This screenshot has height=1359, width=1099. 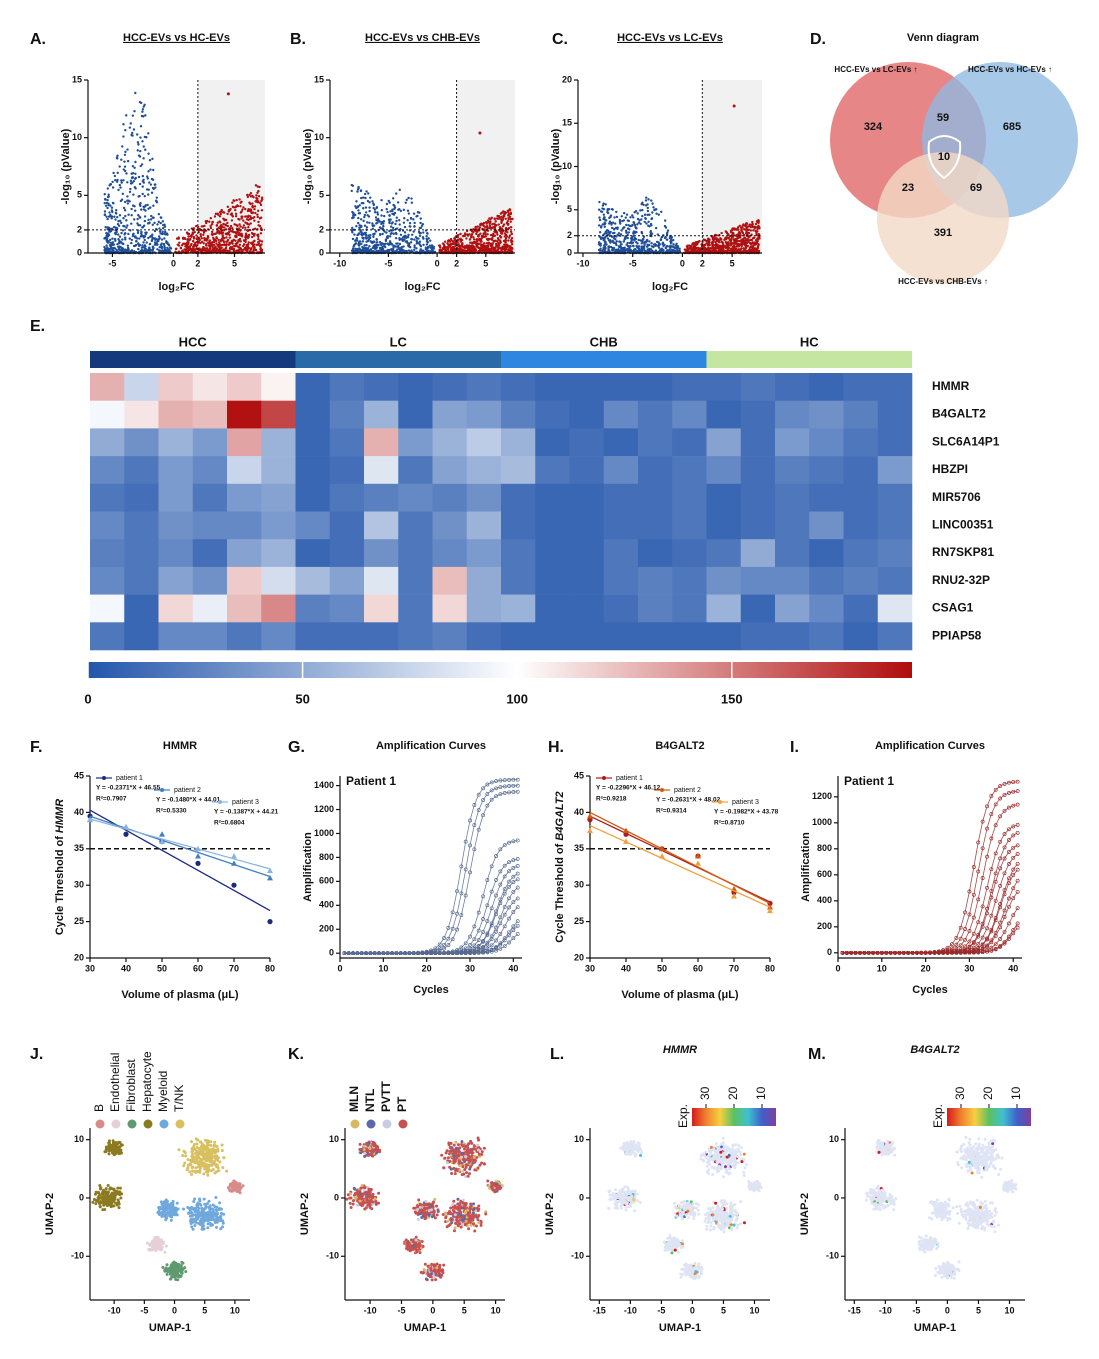 I want to click on panel-label: L., so click(x=557, y=1054).